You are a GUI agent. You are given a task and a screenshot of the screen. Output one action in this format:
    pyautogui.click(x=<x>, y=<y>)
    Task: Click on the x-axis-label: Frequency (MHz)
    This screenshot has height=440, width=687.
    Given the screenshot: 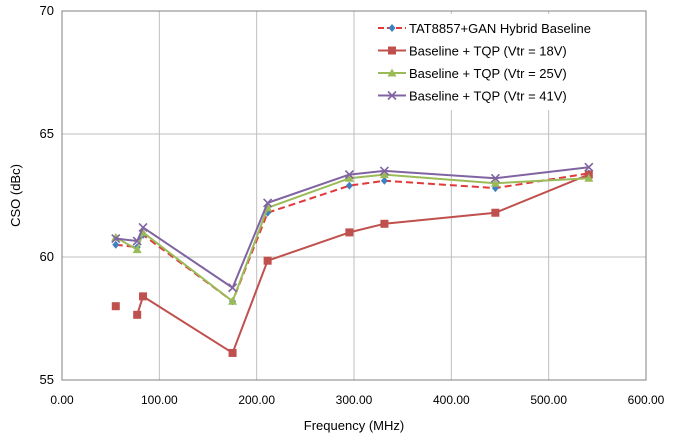 What is the action you would take?
    pyautogui.click(x=354, y=425)
    